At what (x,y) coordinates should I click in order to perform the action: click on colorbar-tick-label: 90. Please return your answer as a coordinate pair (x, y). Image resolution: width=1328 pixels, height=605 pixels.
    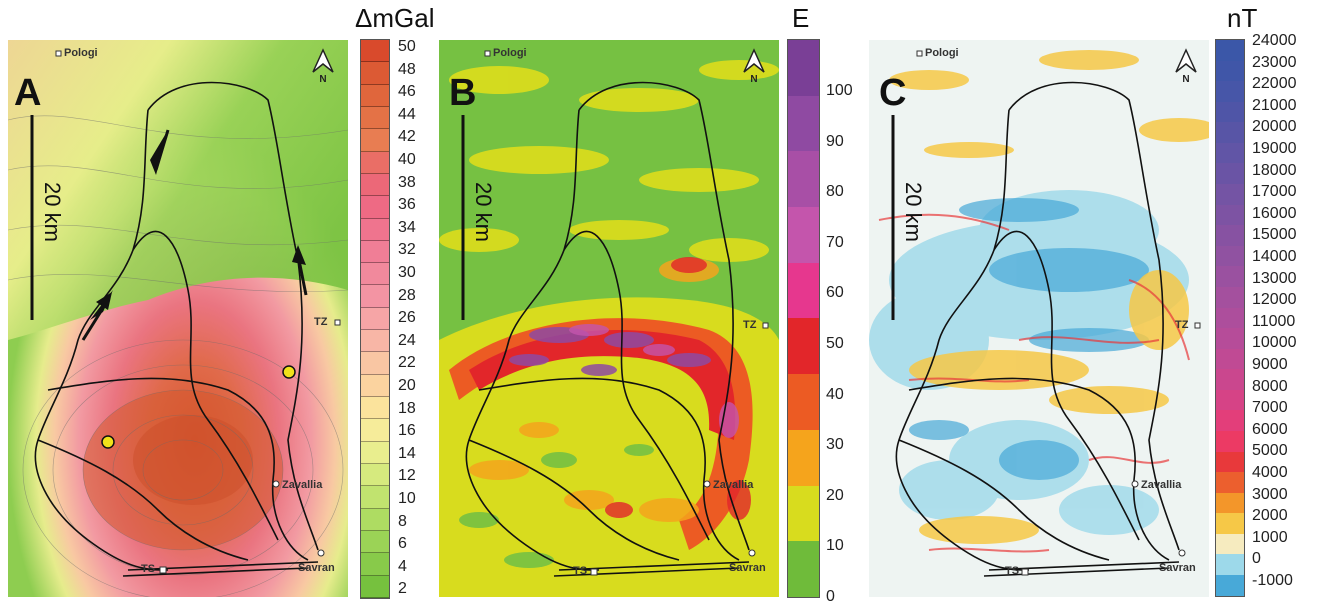
    Looking at the image, I should click on (835, 141).